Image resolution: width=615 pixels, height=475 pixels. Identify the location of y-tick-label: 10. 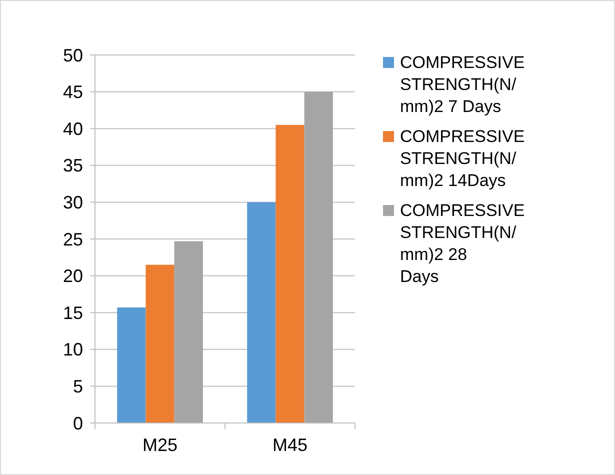
(72, 350).